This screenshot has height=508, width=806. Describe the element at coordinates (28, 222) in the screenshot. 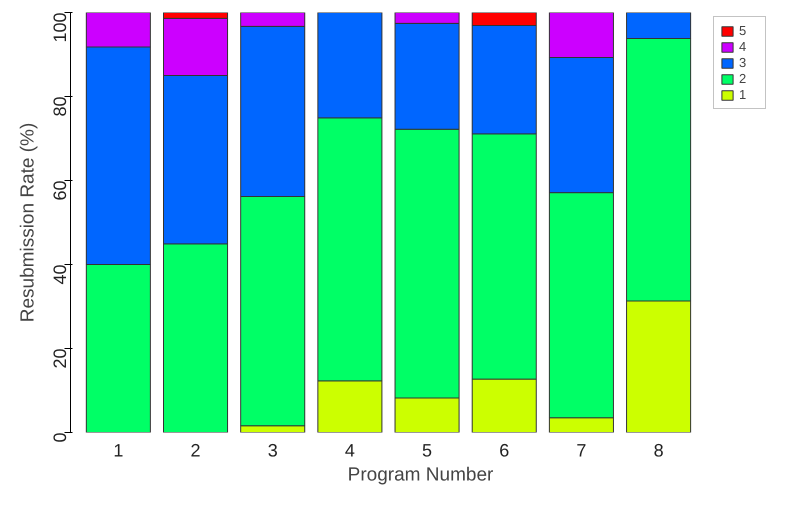

I see `y-axis-title: Resubmission Rate (%)` at that location.